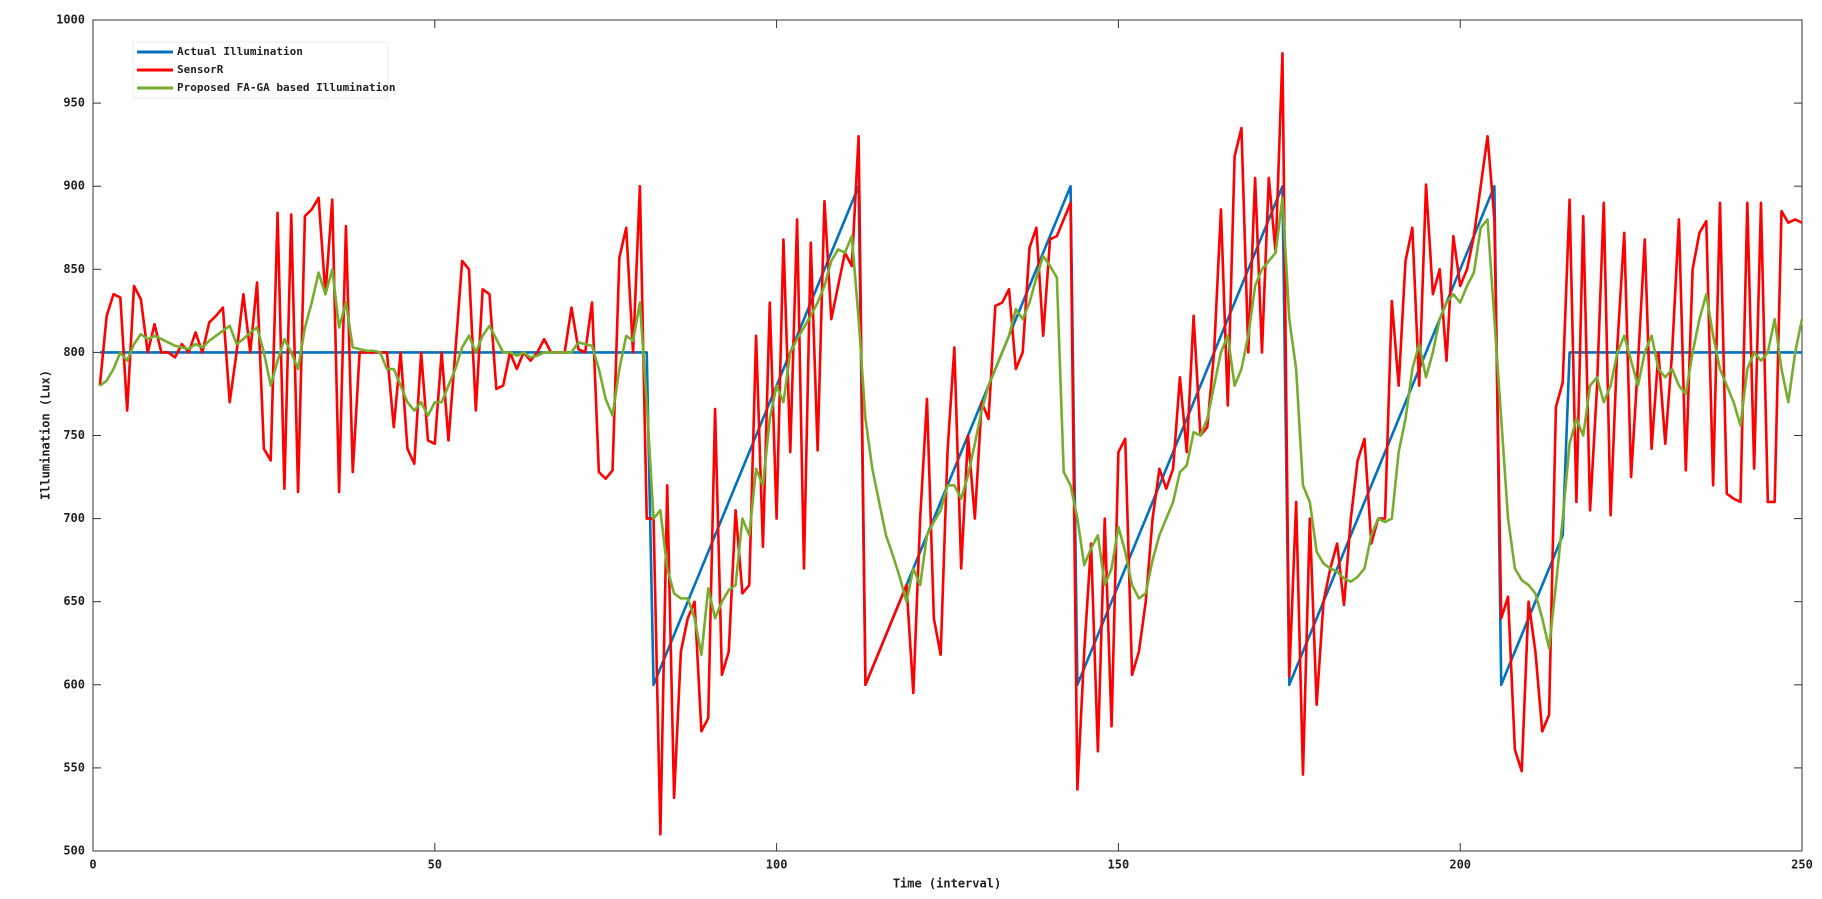  I want to click on legend-label: SensorR, so click(200, 69).